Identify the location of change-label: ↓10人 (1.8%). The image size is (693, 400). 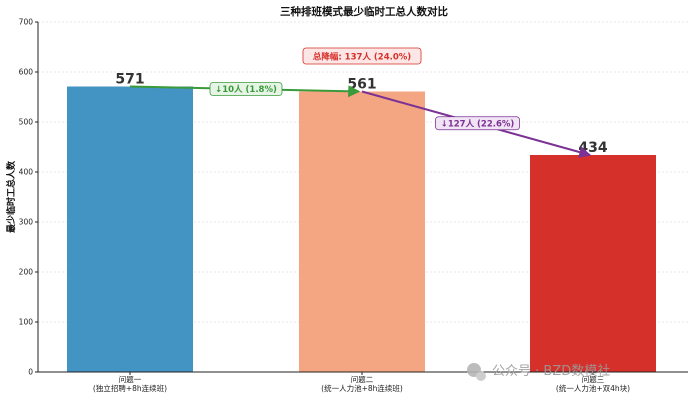
(246, 89).